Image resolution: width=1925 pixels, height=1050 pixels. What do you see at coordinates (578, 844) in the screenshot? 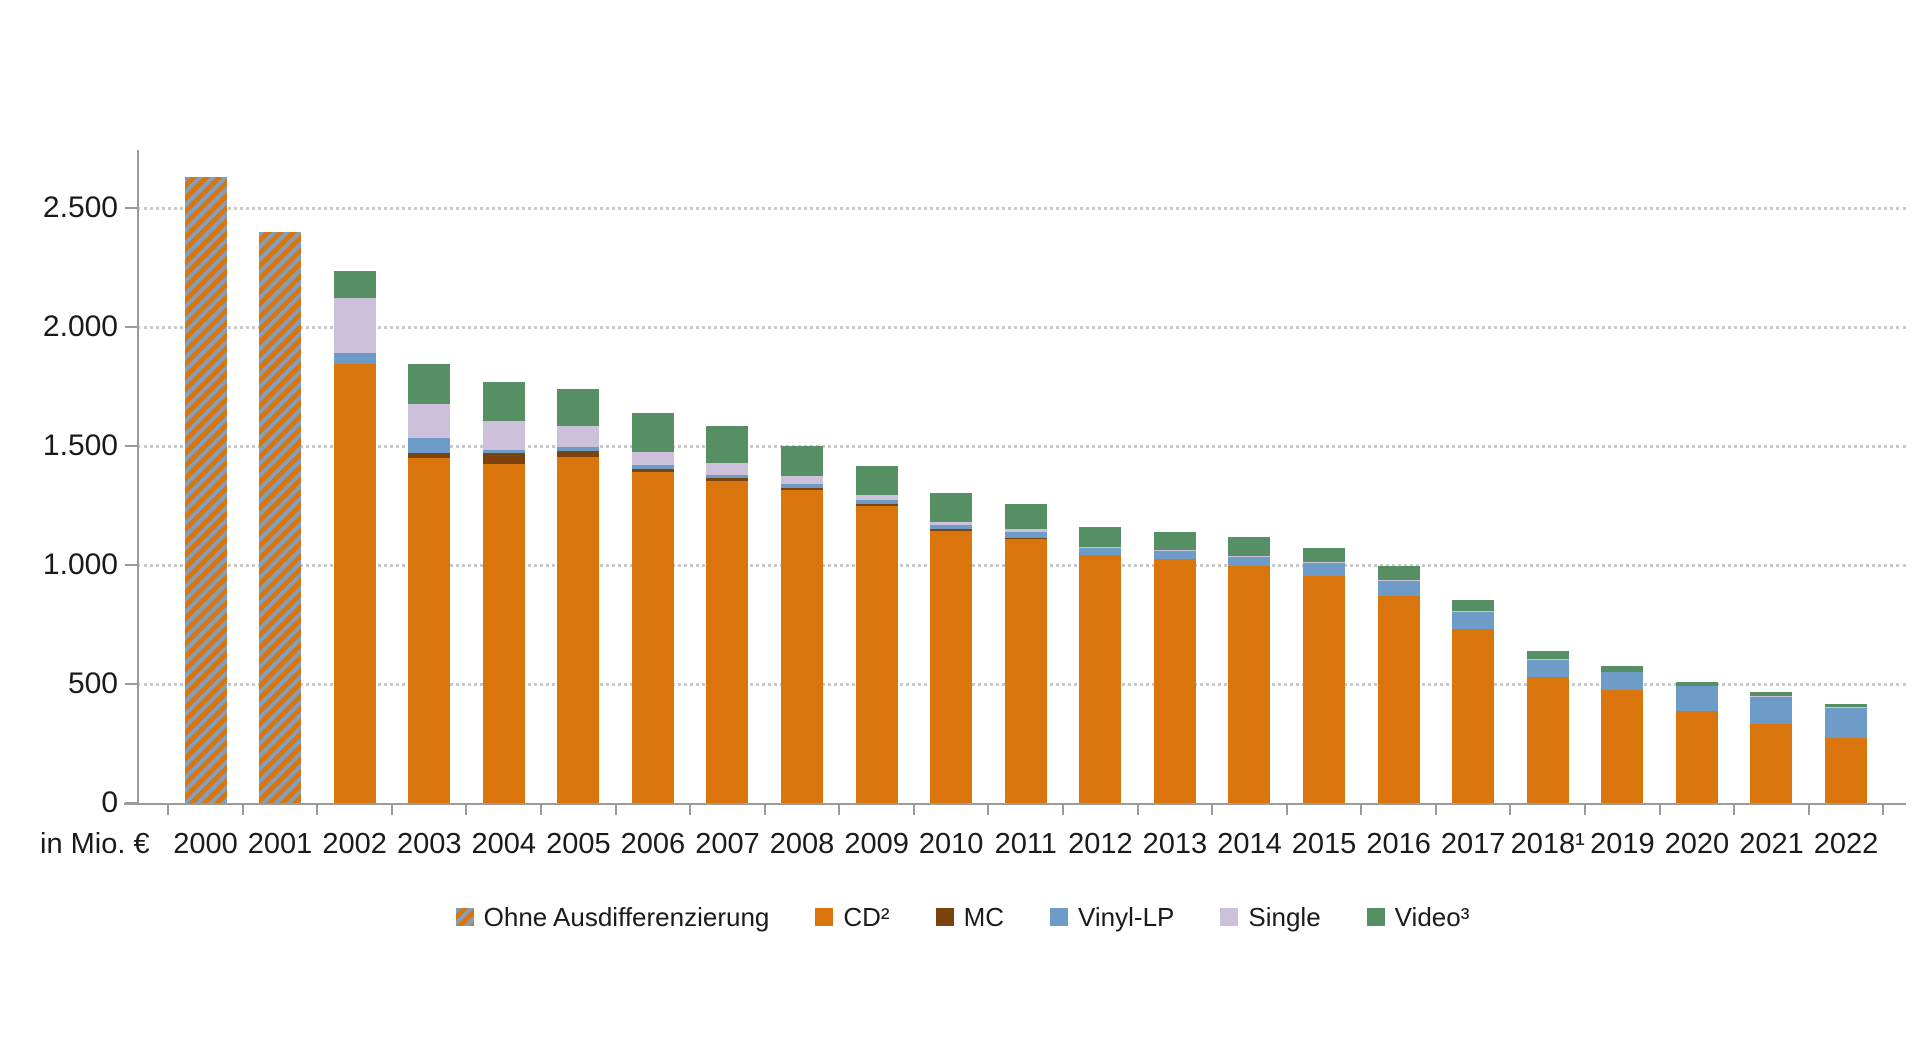
I see `x-tick-label-2005: 2005` at bounding box center [578, 844].